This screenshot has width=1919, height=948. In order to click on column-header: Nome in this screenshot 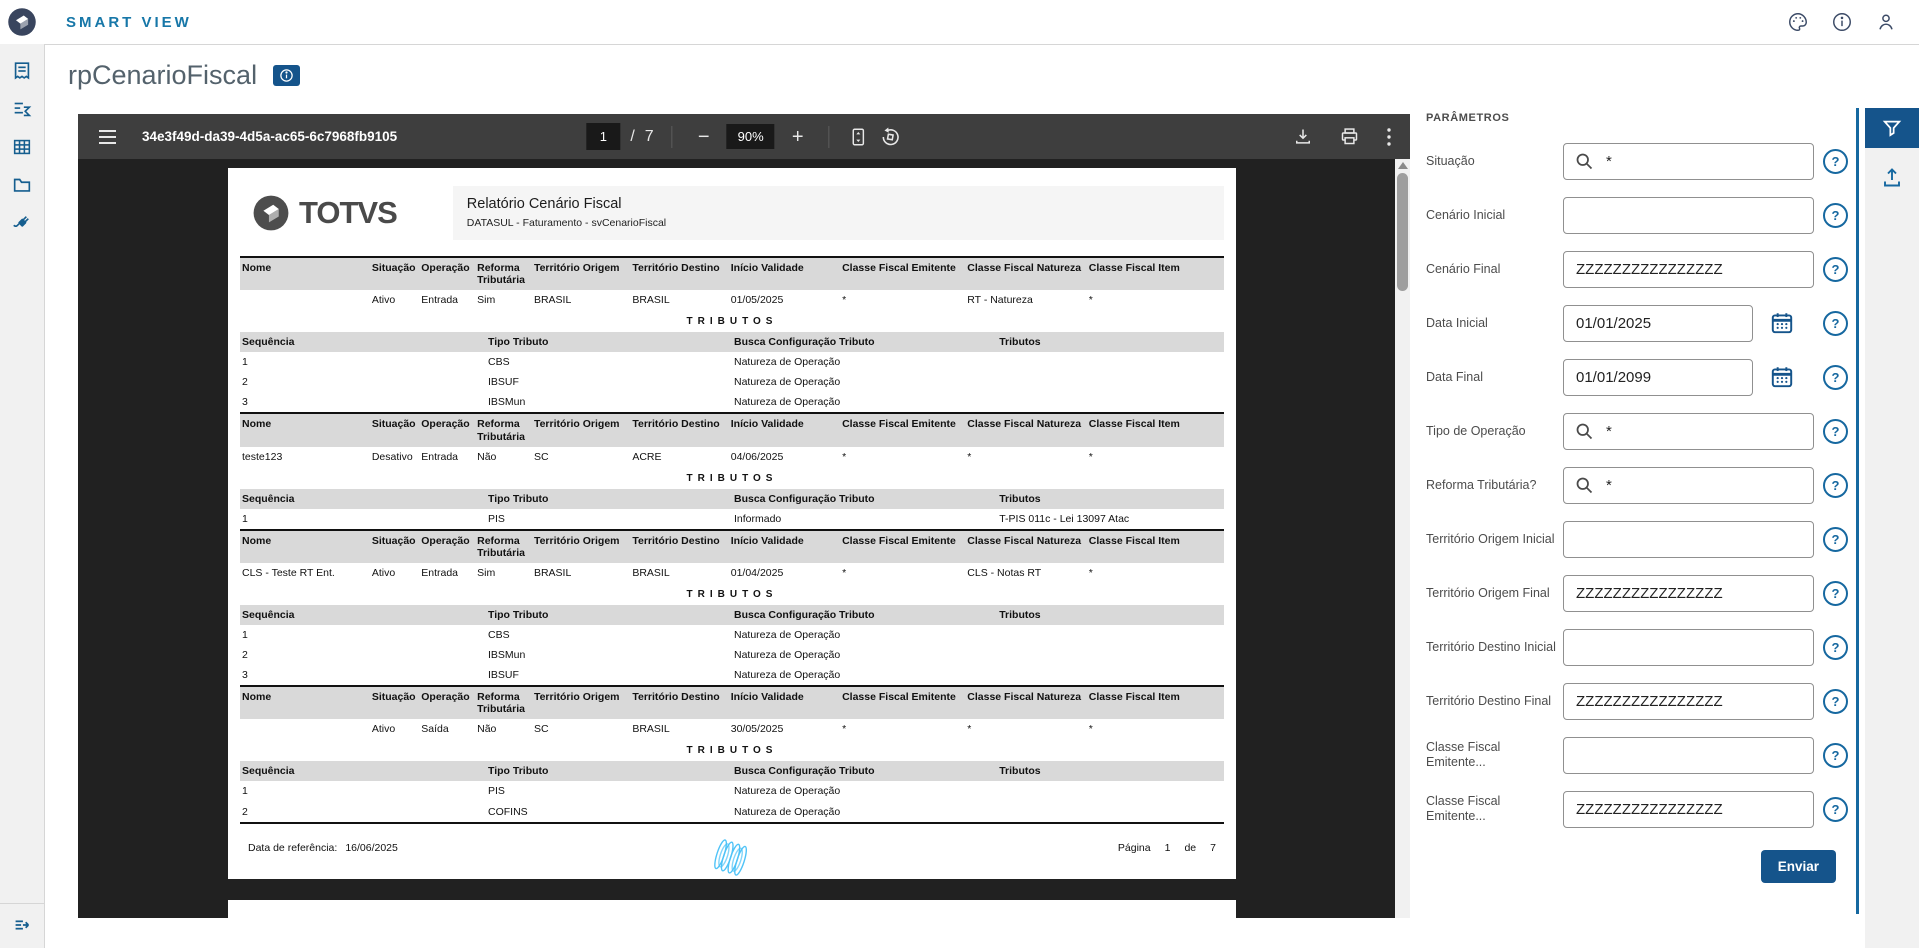, I will do `click(257, 540)`.